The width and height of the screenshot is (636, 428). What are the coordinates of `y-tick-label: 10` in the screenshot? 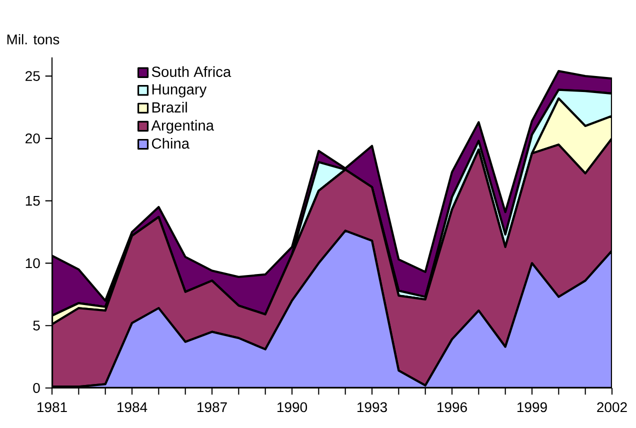 It's located at (33, 263).